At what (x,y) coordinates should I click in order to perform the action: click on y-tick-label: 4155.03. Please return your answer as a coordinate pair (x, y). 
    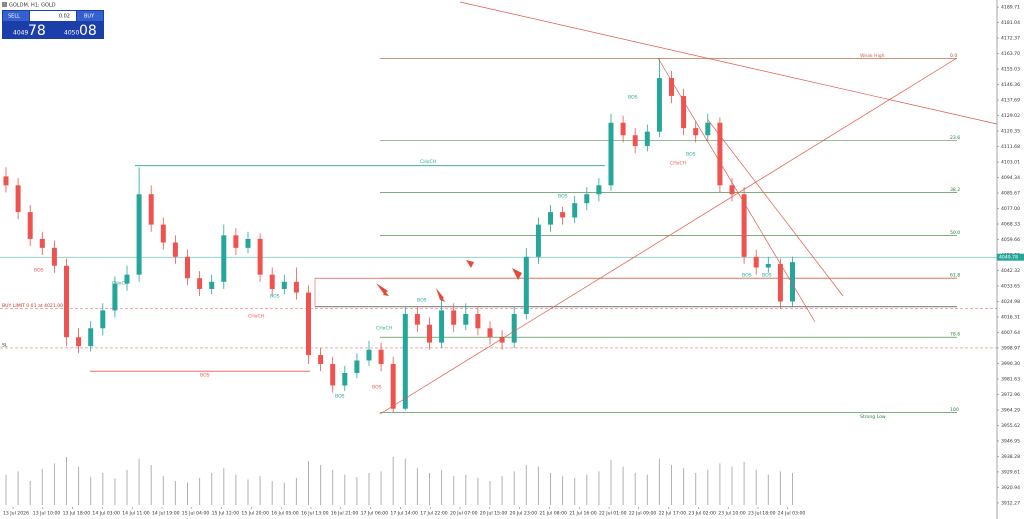
    Looking at the image, I should click on (1010, 70).